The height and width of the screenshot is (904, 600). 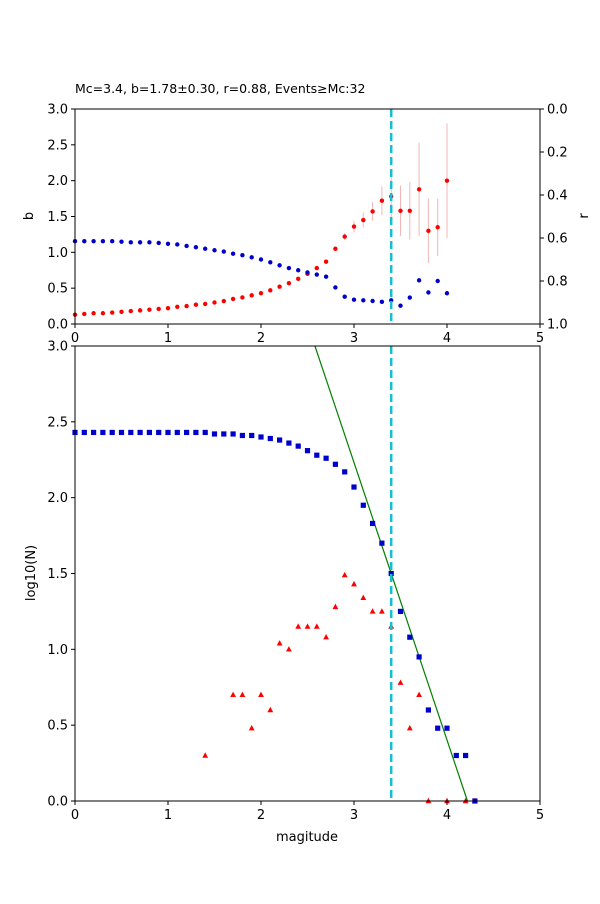 I want to click on bottom-x-tick-label: 2, so click(x=261, y=815).